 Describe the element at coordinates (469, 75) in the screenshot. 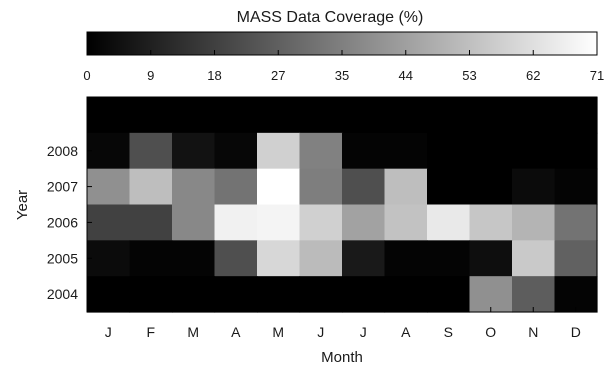

I see `colorbar-tick-label: 53` at that location.